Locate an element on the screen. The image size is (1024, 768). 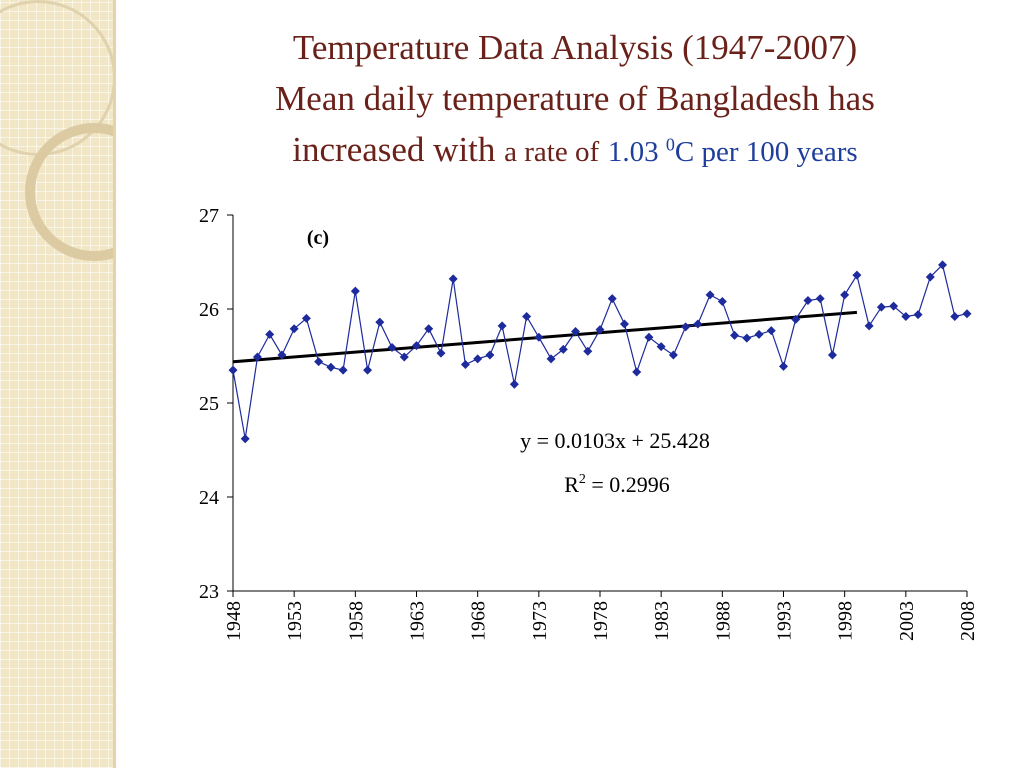
x-tick-label: 1988 is located at coordinates (723, 621).